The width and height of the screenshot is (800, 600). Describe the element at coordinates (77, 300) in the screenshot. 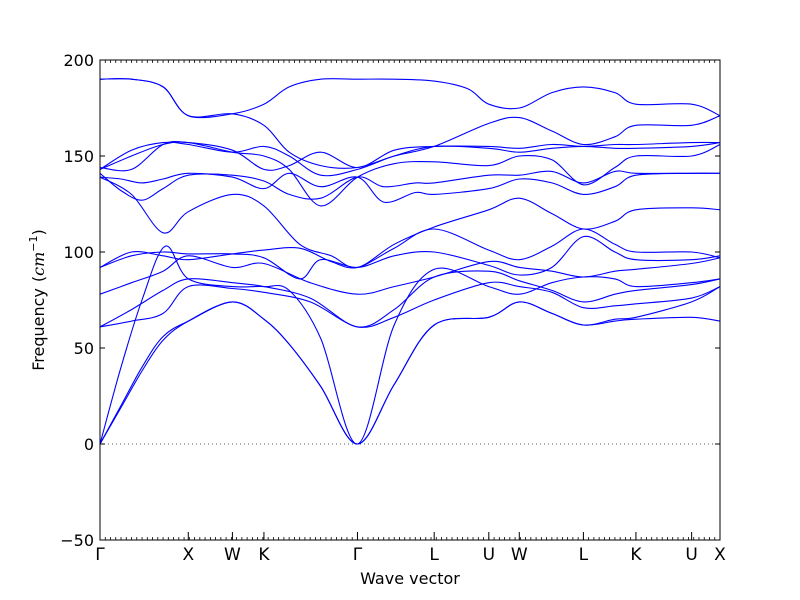

I see `y-tick-labels: −50 0 50 100 150 200` at that location.